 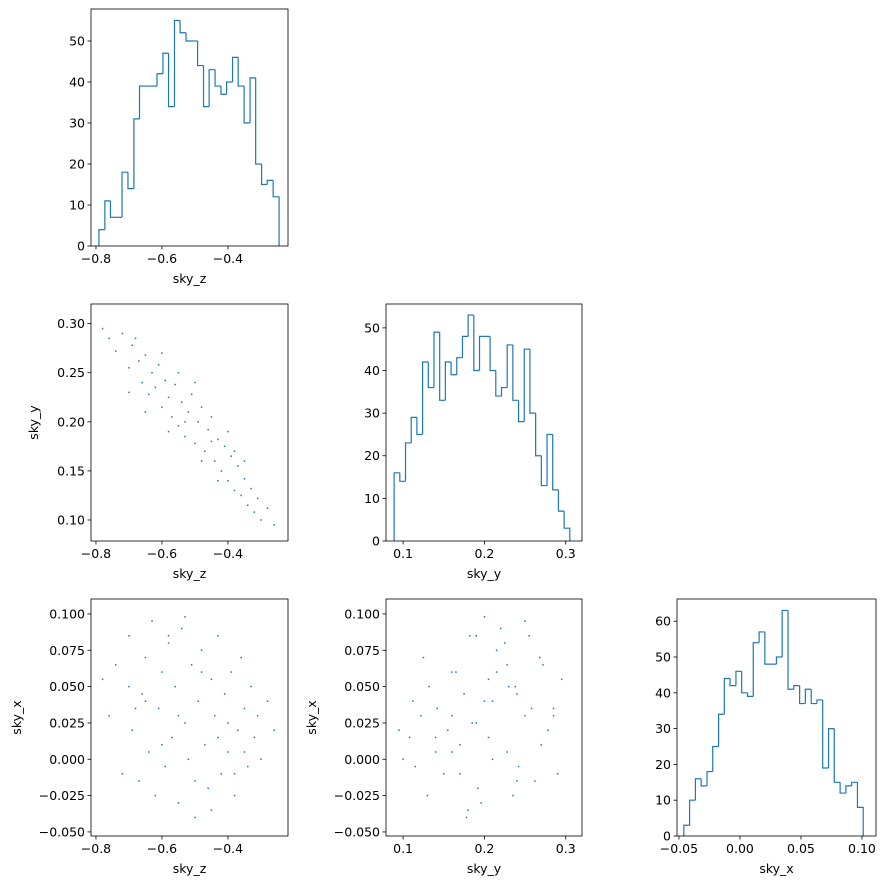 What do you see at coordinates (484, 848) in the screenshot?
I see `x-tick-label: 0.2` at bounding box center [484, 848].